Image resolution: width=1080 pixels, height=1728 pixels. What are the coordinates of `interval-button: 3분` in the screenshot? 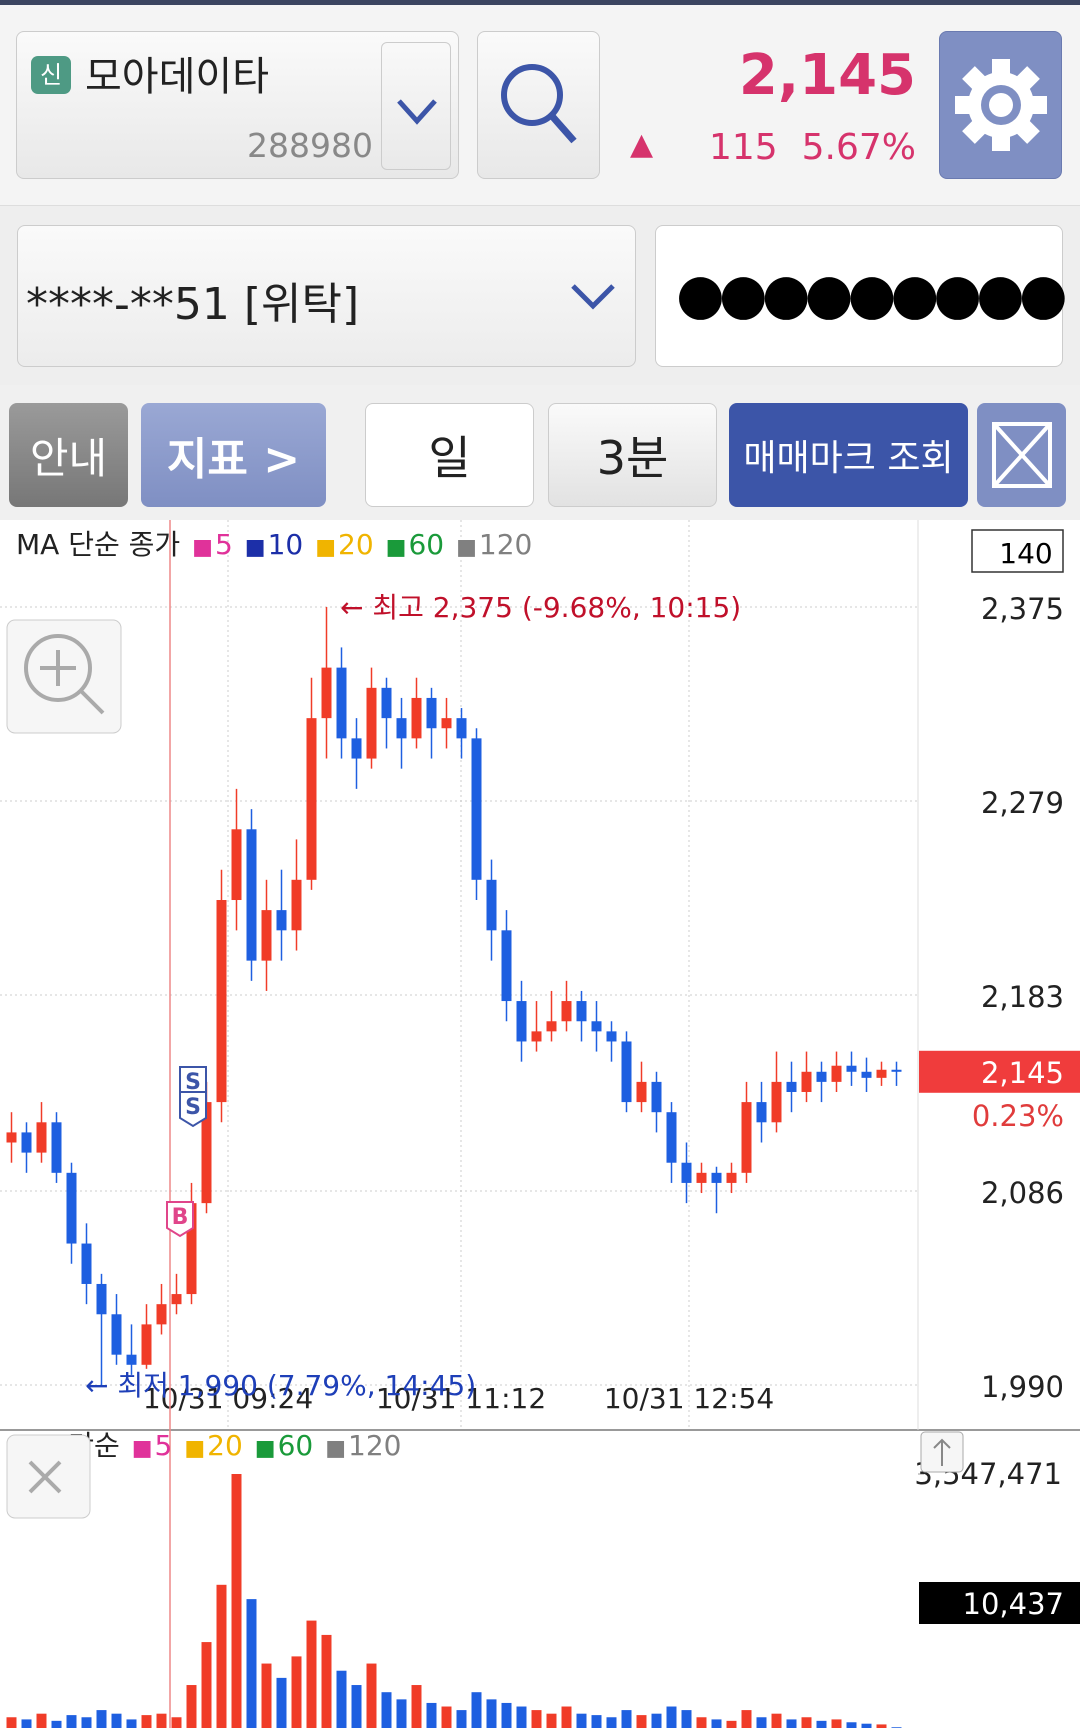 It's located at (632, 455).